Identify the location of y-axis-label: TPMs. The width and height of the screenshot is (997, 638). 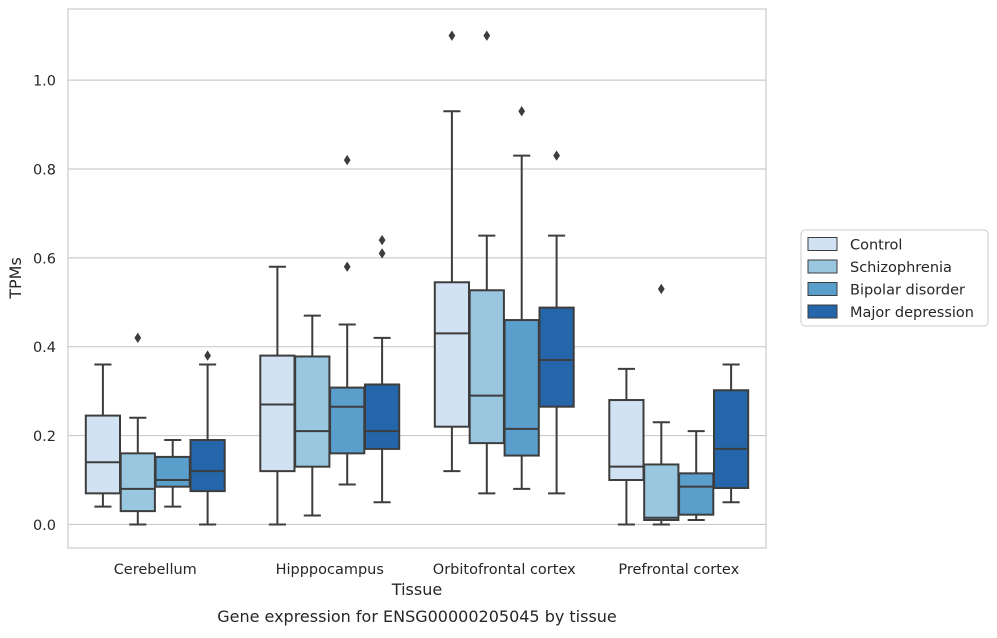
(15, 278).